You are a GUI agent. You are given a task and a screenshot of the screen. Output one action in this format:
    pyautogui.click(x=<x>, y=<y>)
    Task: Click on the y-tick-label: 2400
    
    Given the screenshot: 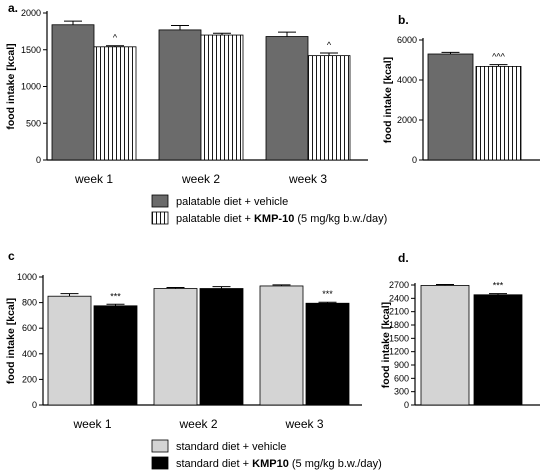 What is the action you would take?
    pyautogui.click(x=399, y=298)
    